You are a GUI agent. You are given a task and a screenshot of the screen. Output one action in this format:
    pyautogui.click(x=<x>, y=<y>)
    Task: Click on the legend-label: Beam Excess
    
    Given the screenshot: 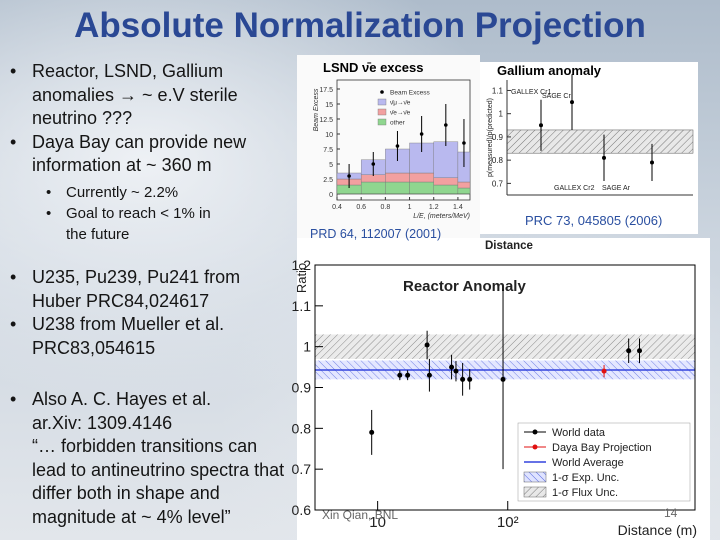 What is the action you would take?
    pyautogui.click(x=410, y=93)
    